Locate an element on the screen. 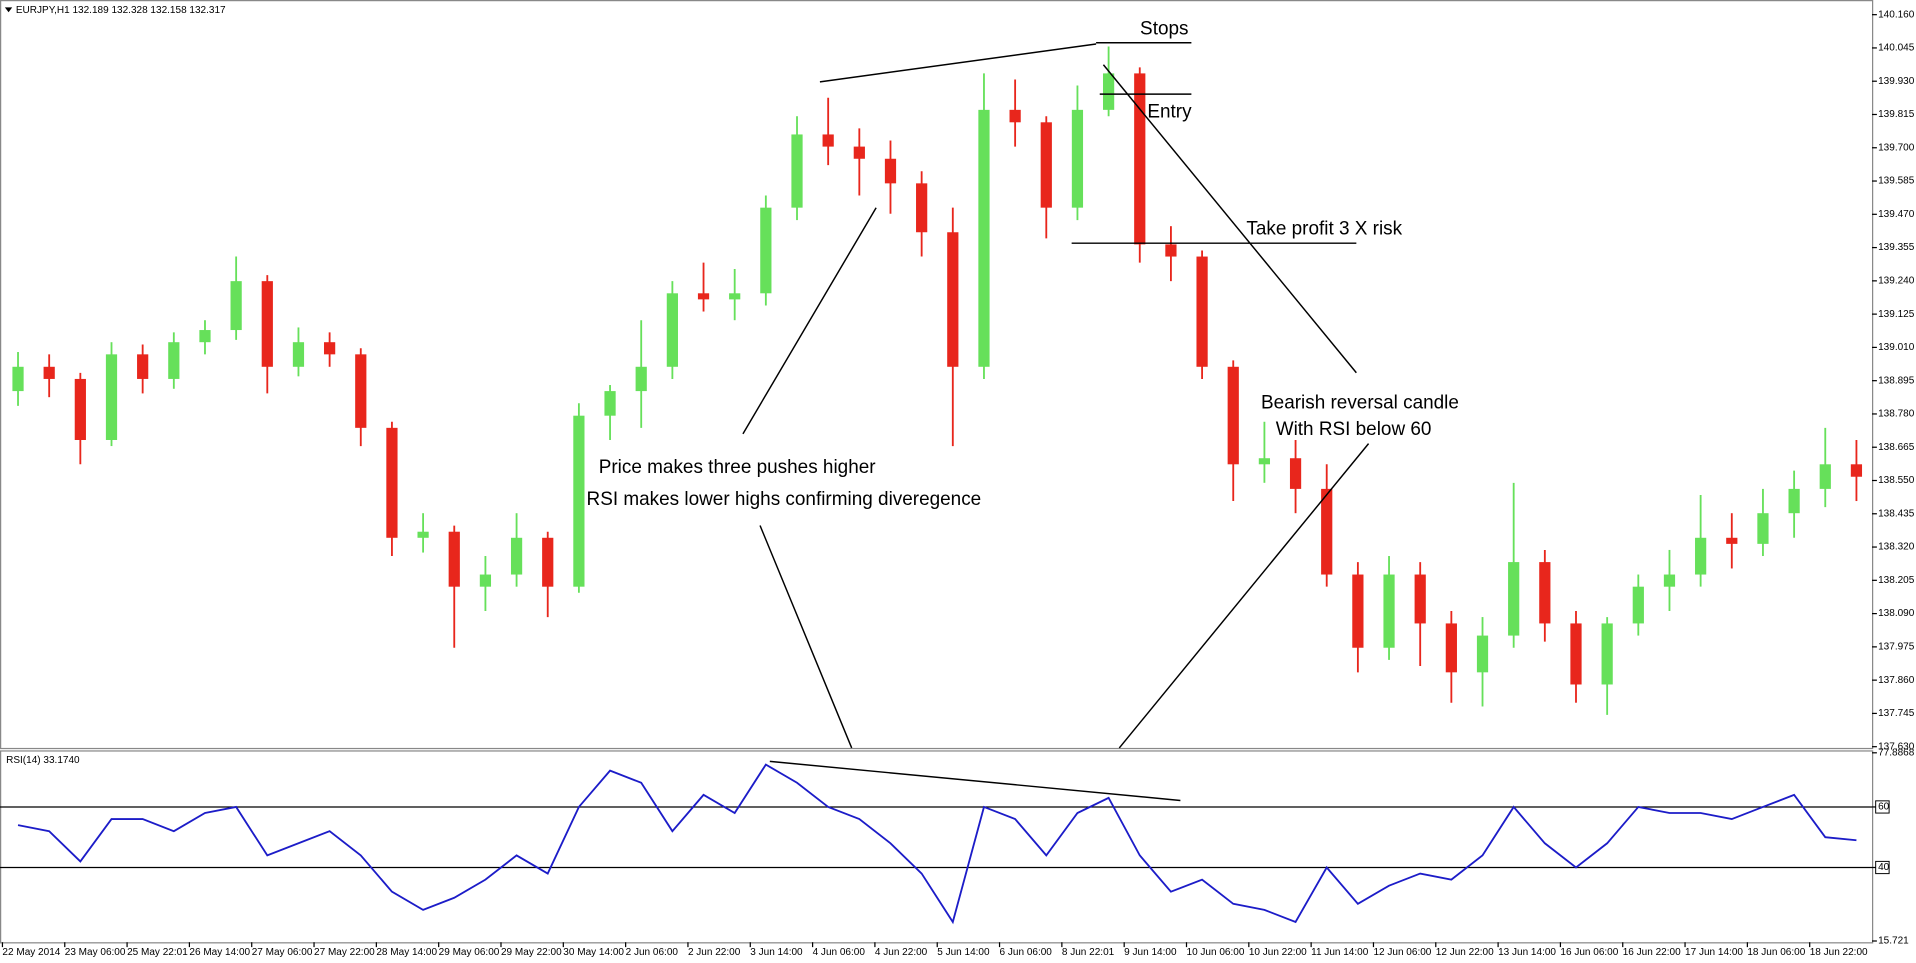  x-tick-label: 18 Jun 06:00 is located at coordinates (1776, 952).